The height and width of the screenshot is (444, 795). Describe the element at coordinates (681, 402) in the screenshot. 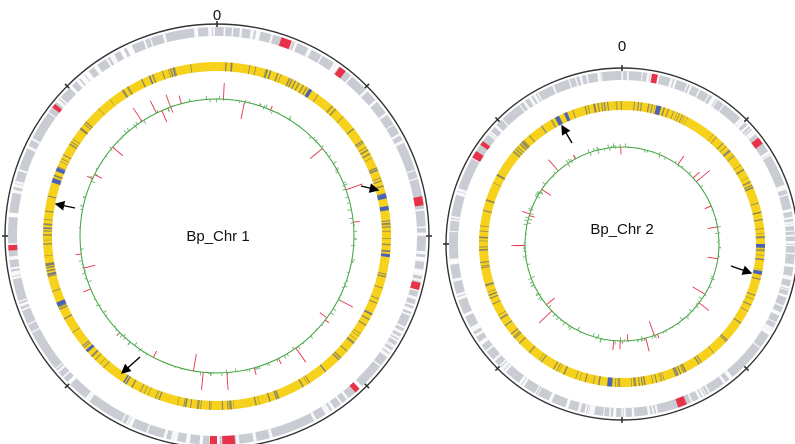

I see `c2-outer-highlight` at that location.